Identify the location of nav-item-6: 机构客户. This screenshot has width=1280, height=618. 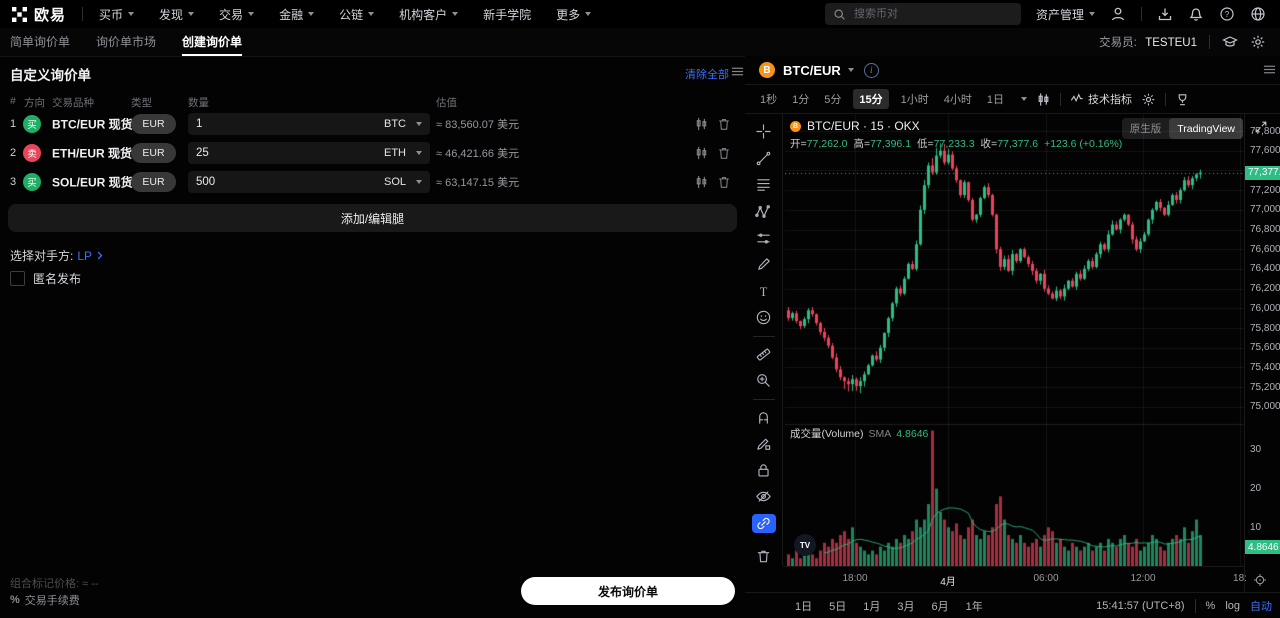
(429, 14).